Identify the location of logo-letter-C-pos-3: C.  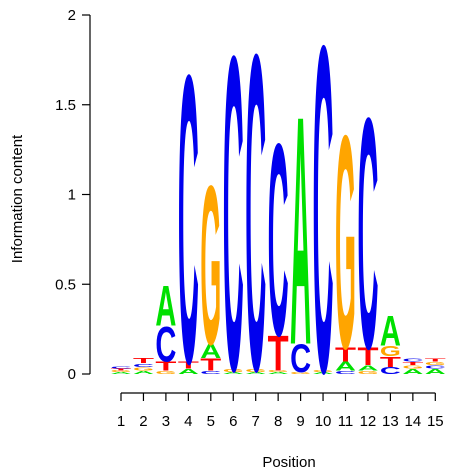
(165, 344).